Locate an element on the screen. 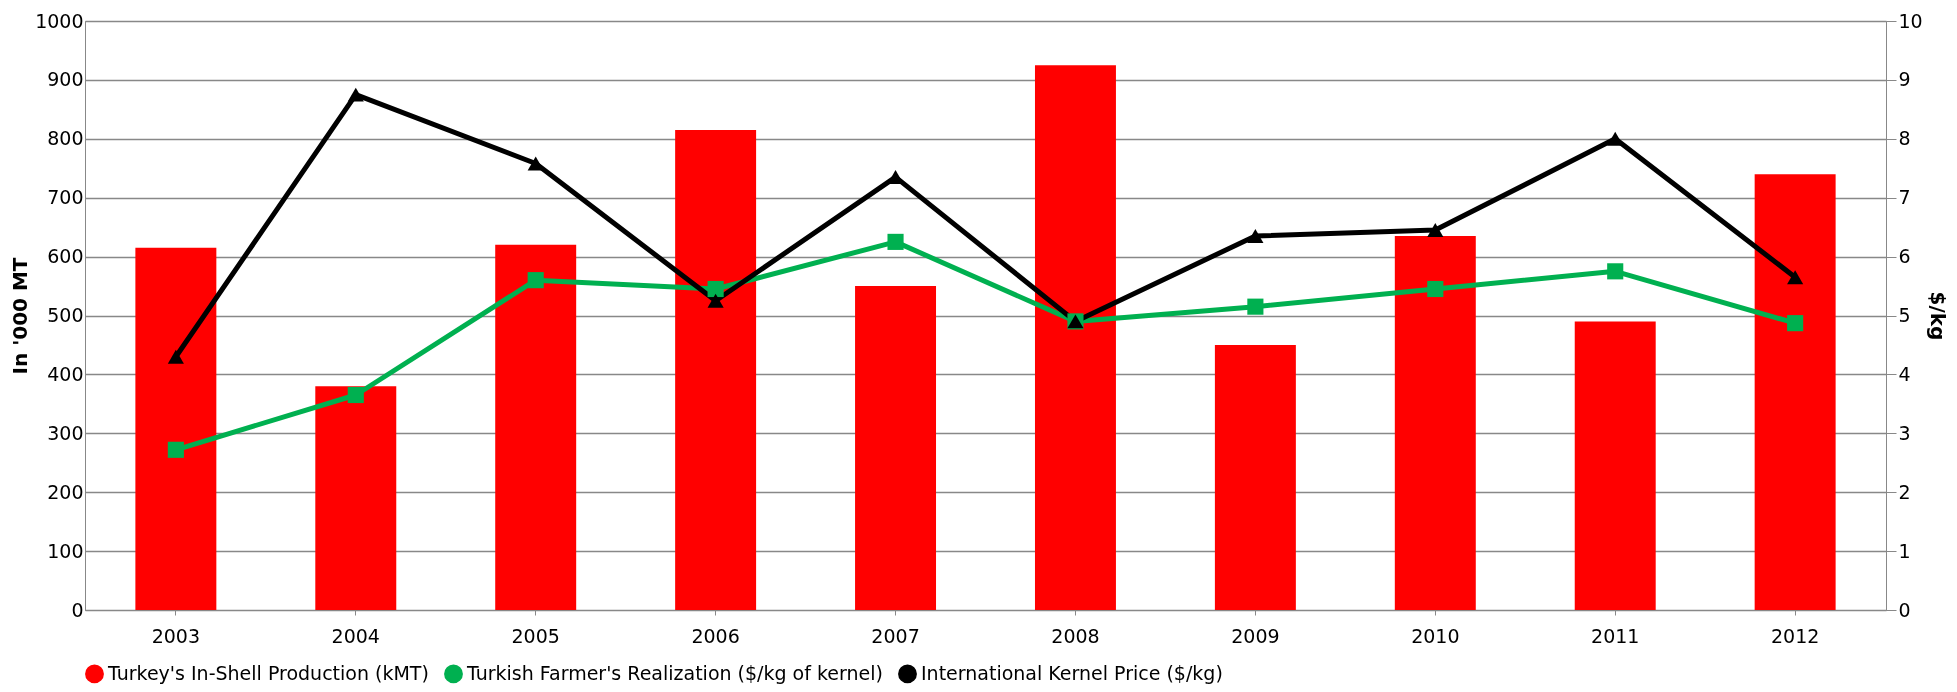 The width and height of the screenshot is (1957, 692). x-tick-label: 2003 is located at coordinates (176, 635).